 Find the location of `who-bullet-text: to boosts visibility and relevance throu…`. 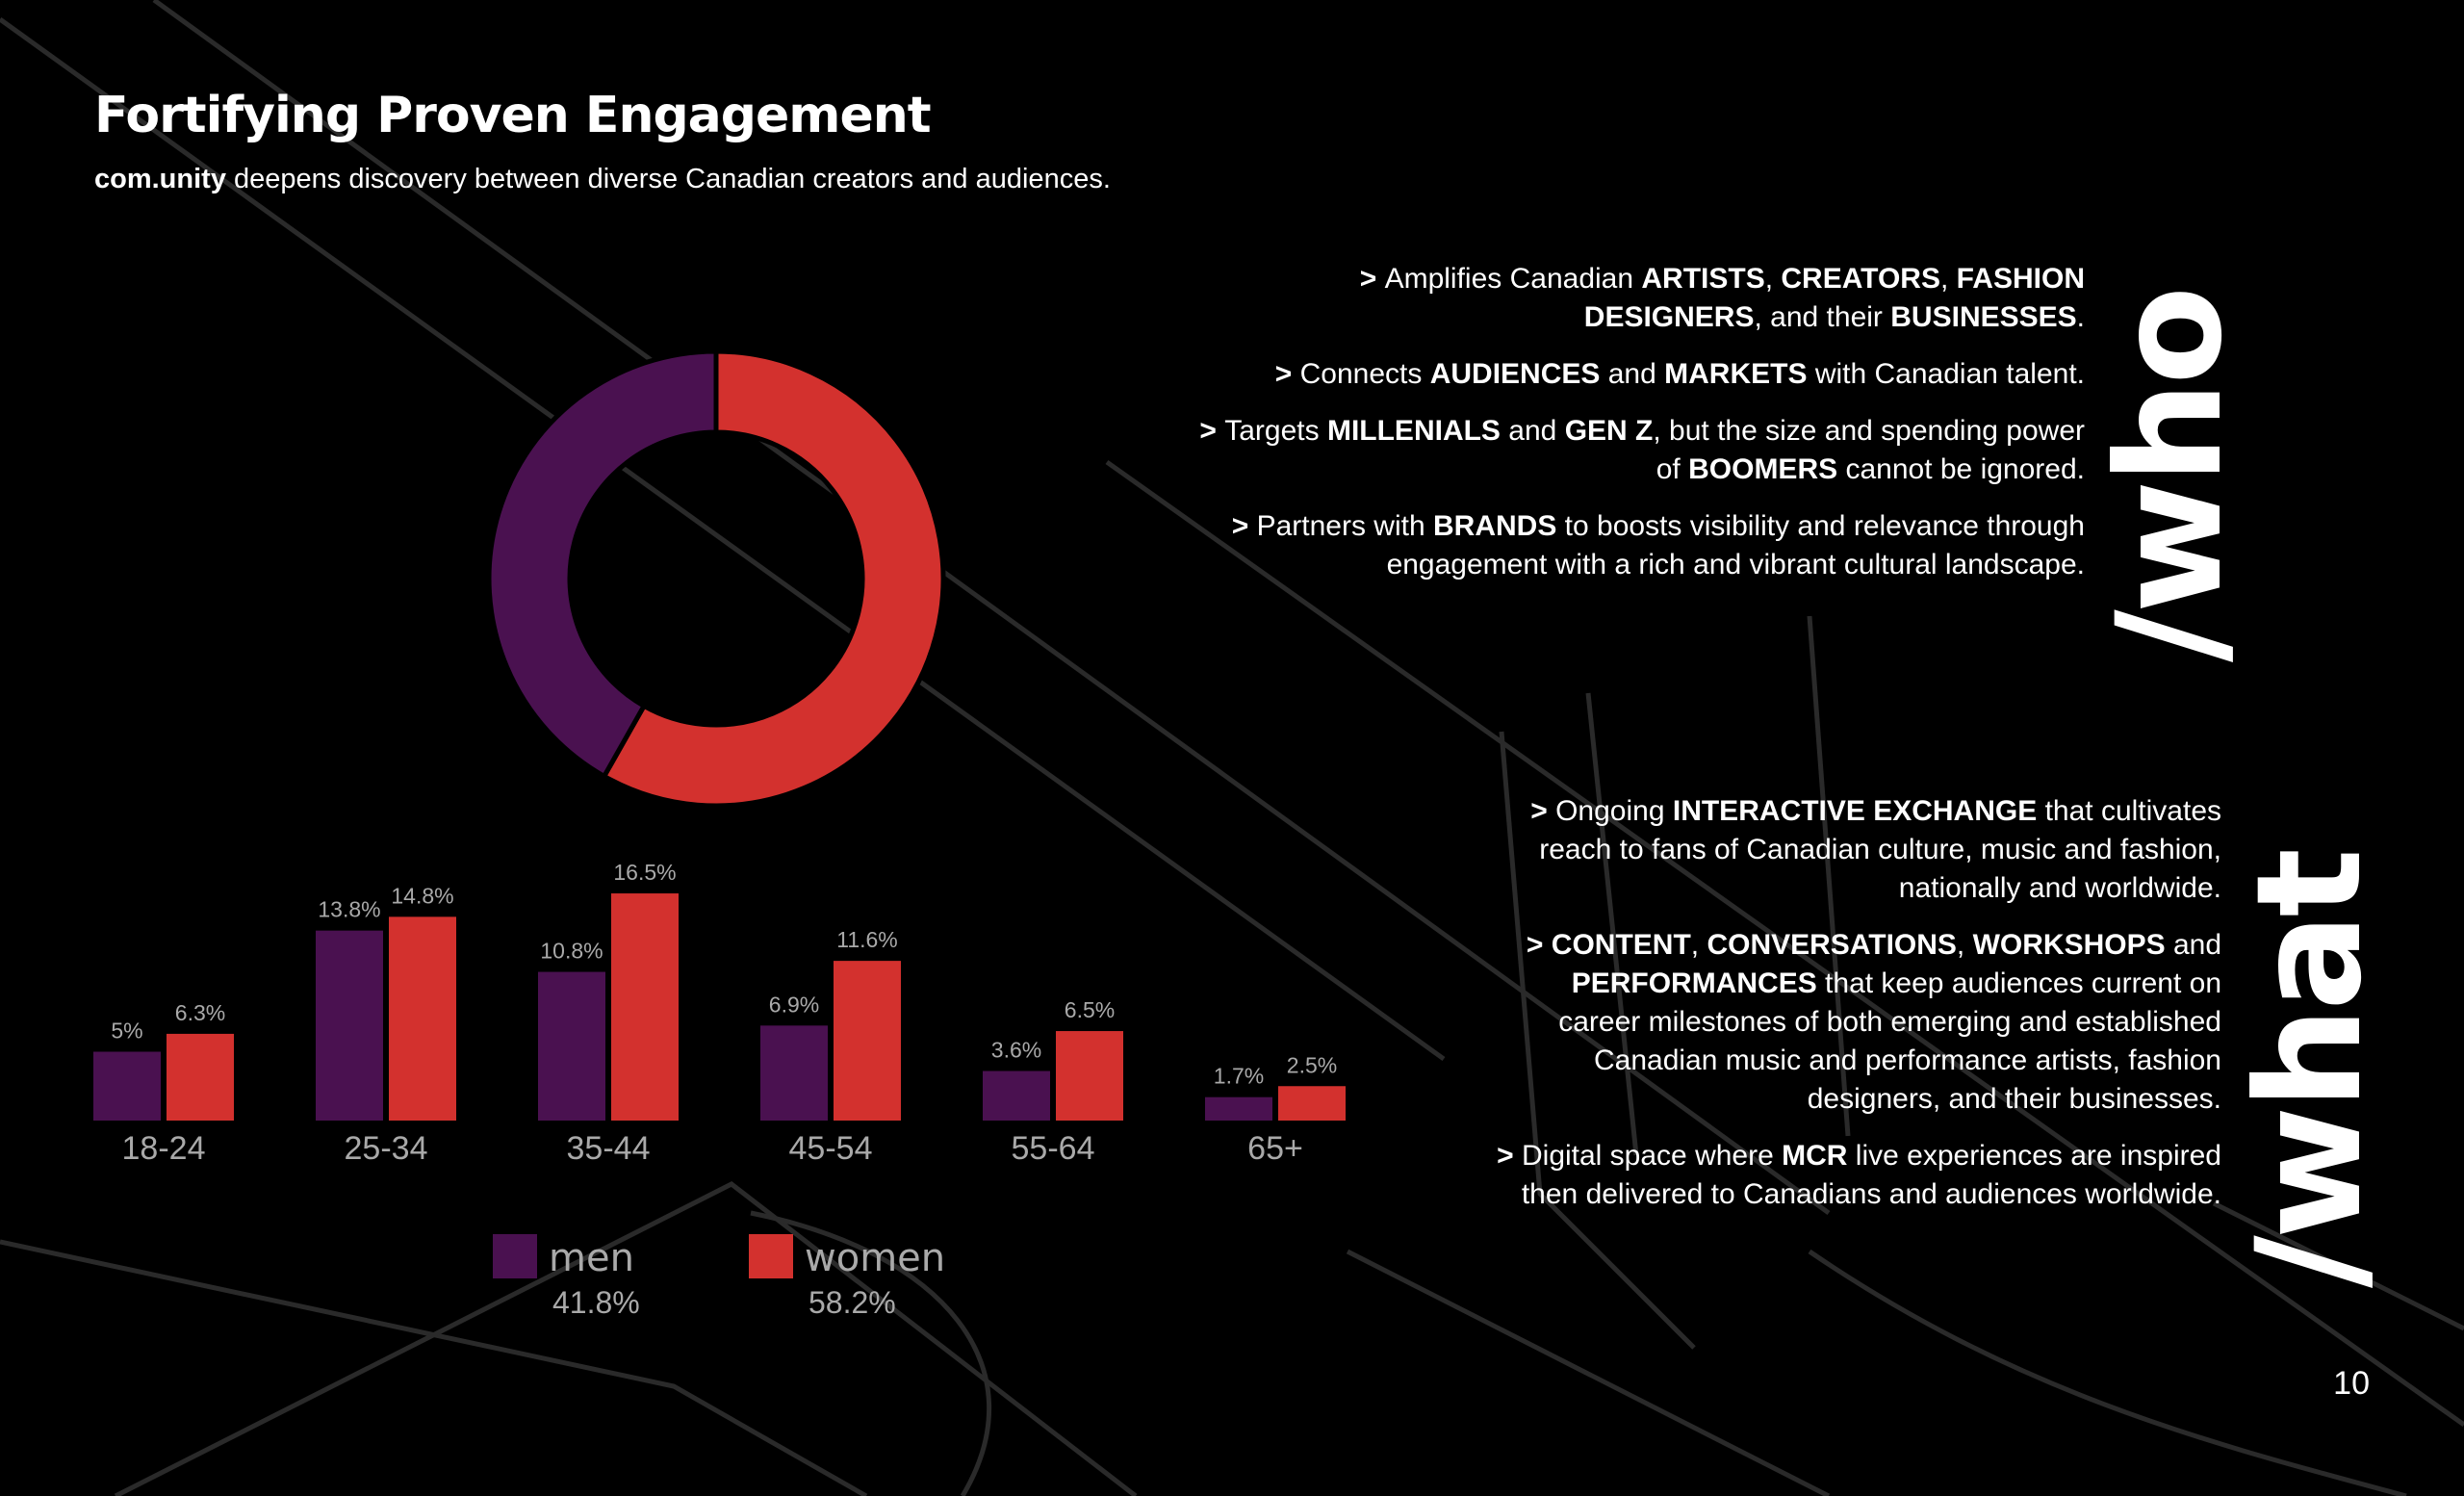

who-bullet-text: to boosts visibility and relevance throu… is located at coordinates (1735, 545).